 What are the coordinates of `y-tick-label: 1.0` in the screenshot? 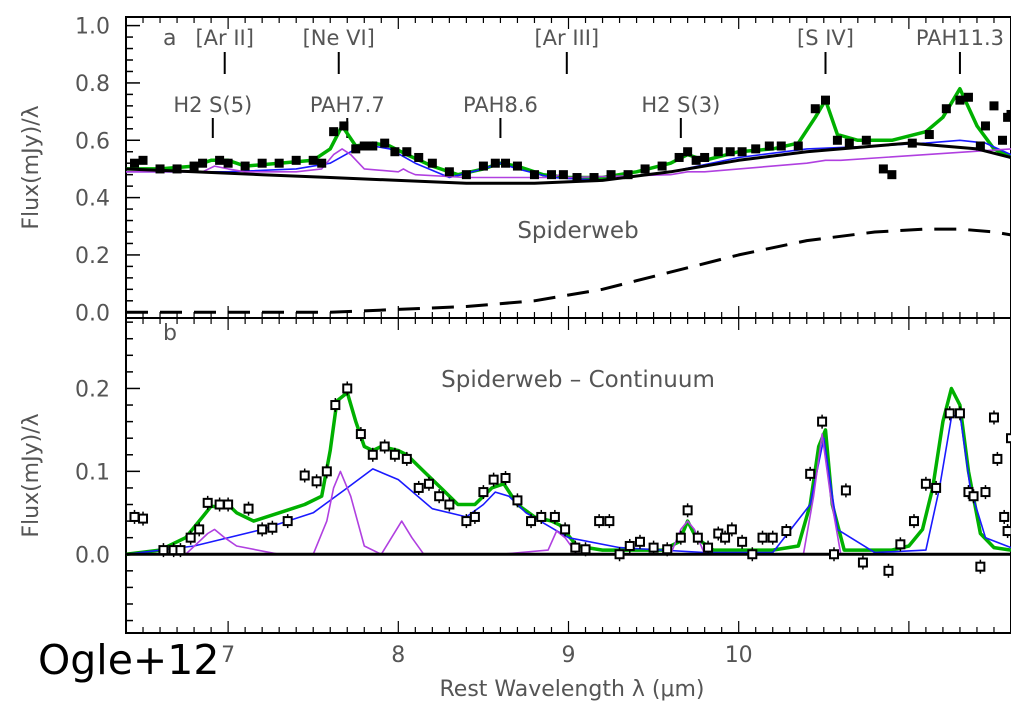 It's located at (92, 27).